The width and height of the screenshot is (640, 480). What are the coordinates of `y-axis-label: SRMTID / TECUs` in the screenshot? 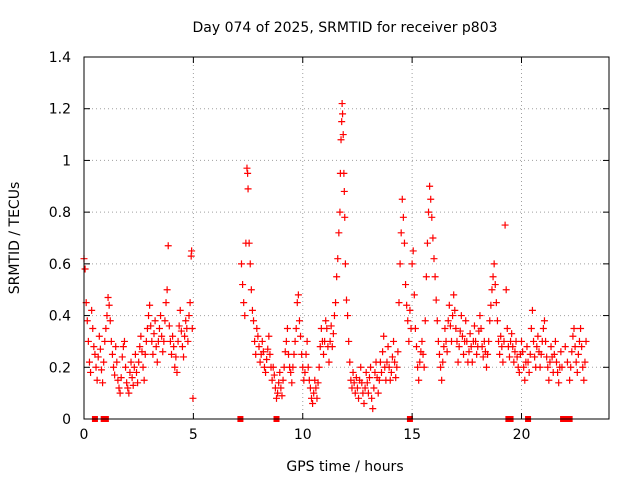 It's located at (15, 238).